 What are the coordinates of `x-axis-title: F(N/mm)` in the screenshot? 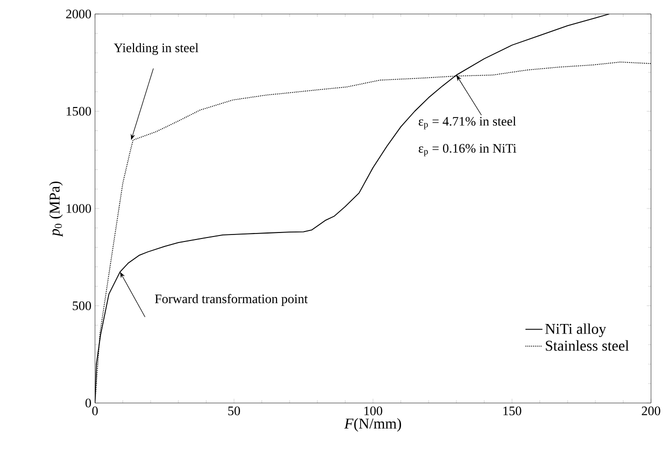 It's located at (373, 425).